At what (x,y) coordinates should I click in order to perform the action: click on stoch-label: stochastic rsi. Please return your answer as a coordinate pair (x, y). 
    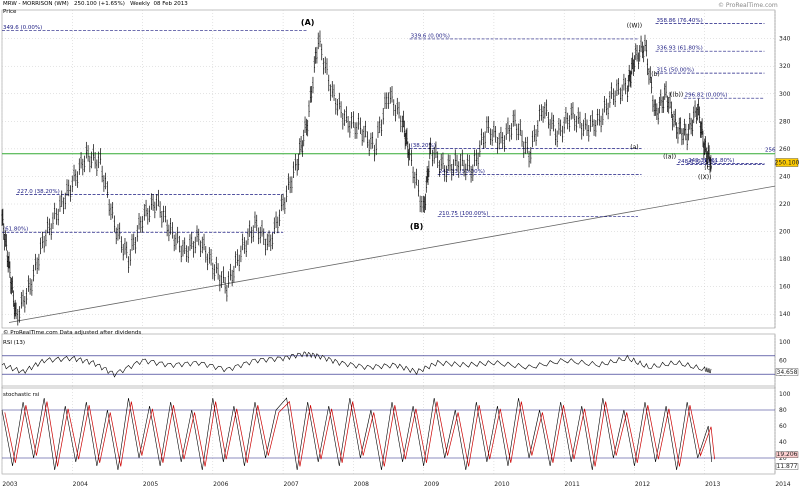
    Looking at the image, I should click on (21, 395).